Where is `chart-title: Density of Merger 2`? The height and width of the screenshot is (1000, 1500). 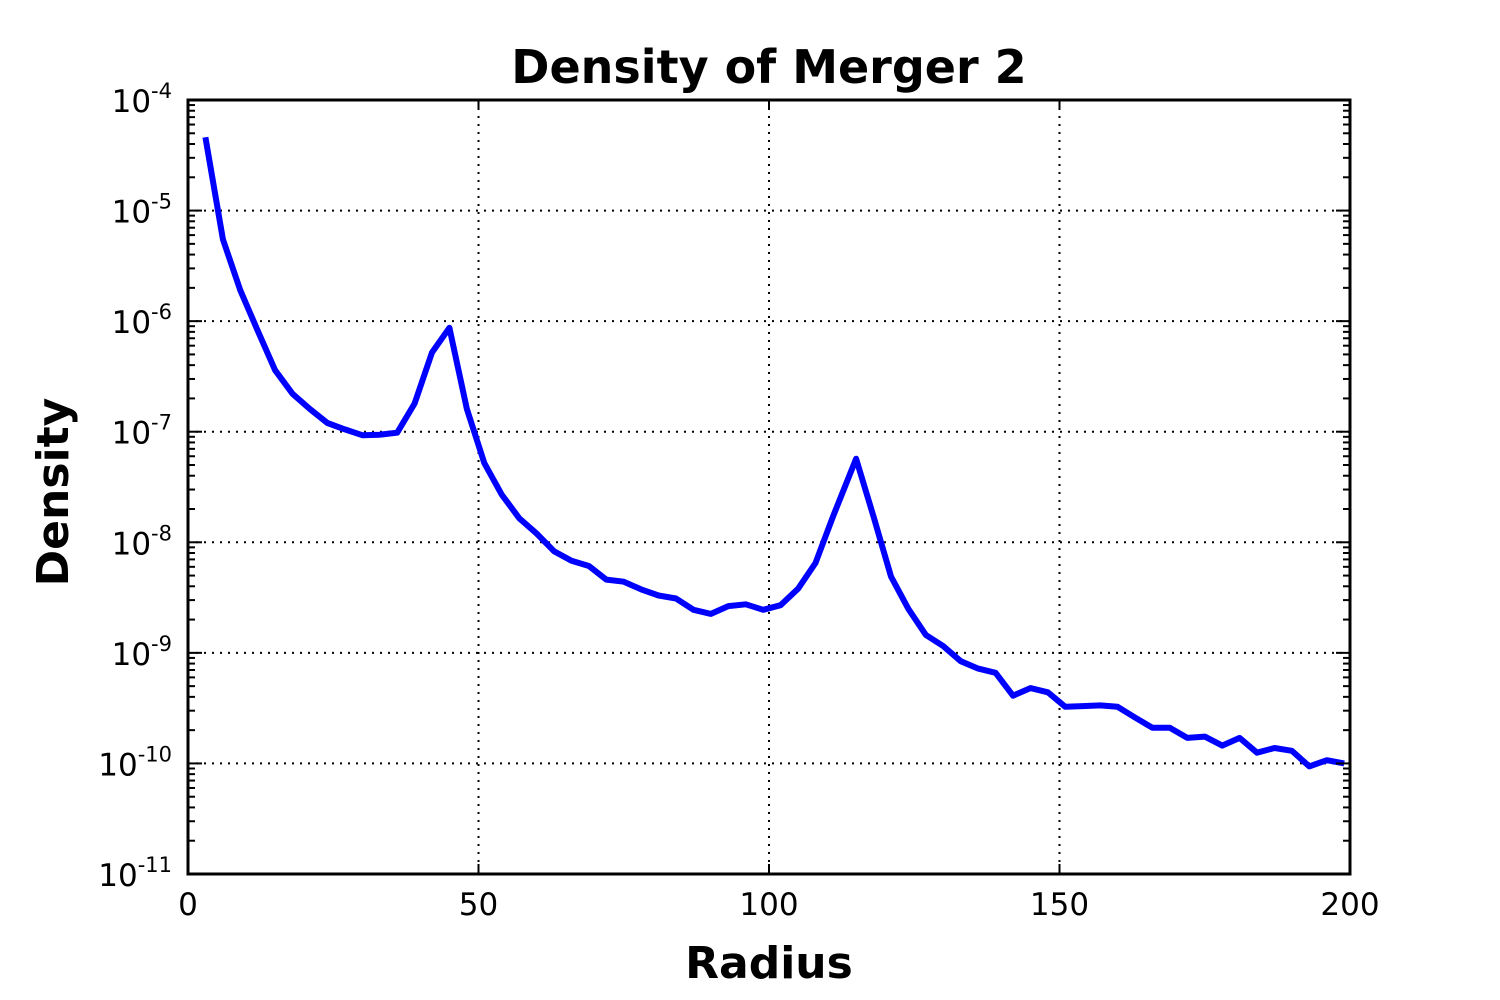
chart-title: Density of Merger 2 is located at coordinates (768, 67).